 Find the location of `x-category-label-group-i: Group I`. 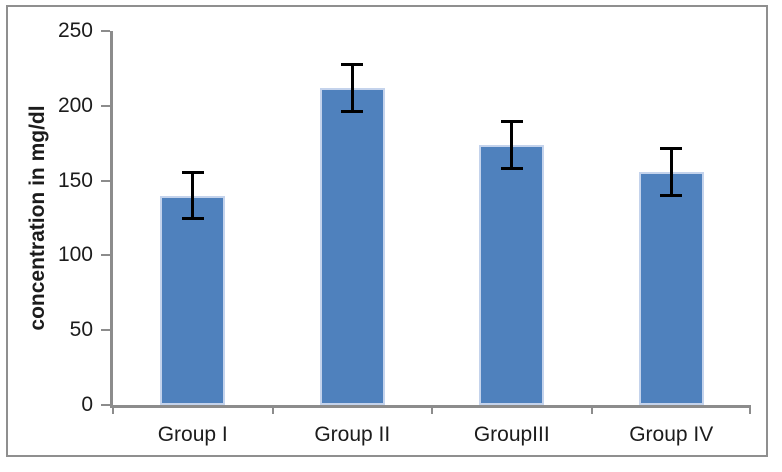

x-category-label-group-i: Group I is located at coordinates (192, 434).